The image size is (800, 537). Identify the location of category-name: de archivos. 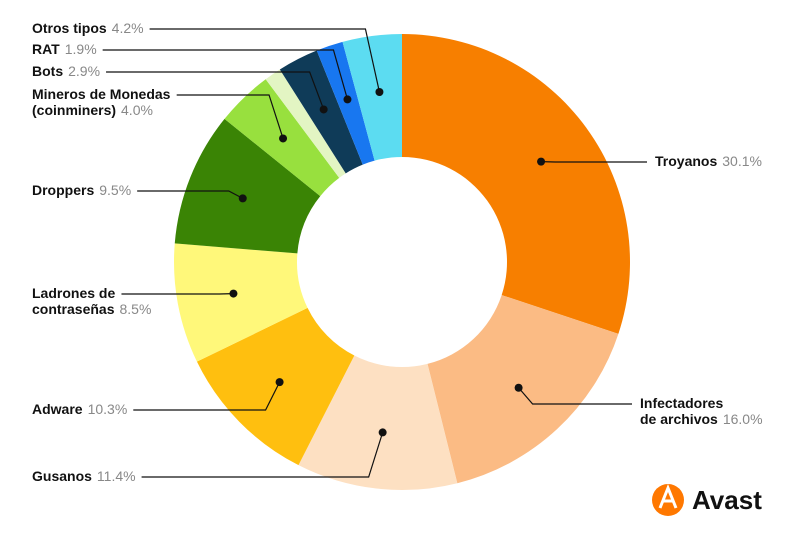
(679, 419).